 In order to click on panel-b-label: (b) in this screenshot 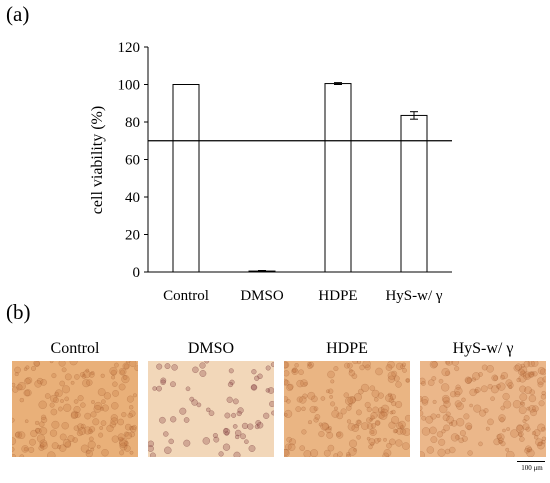, I will do `click(18, 312)`.